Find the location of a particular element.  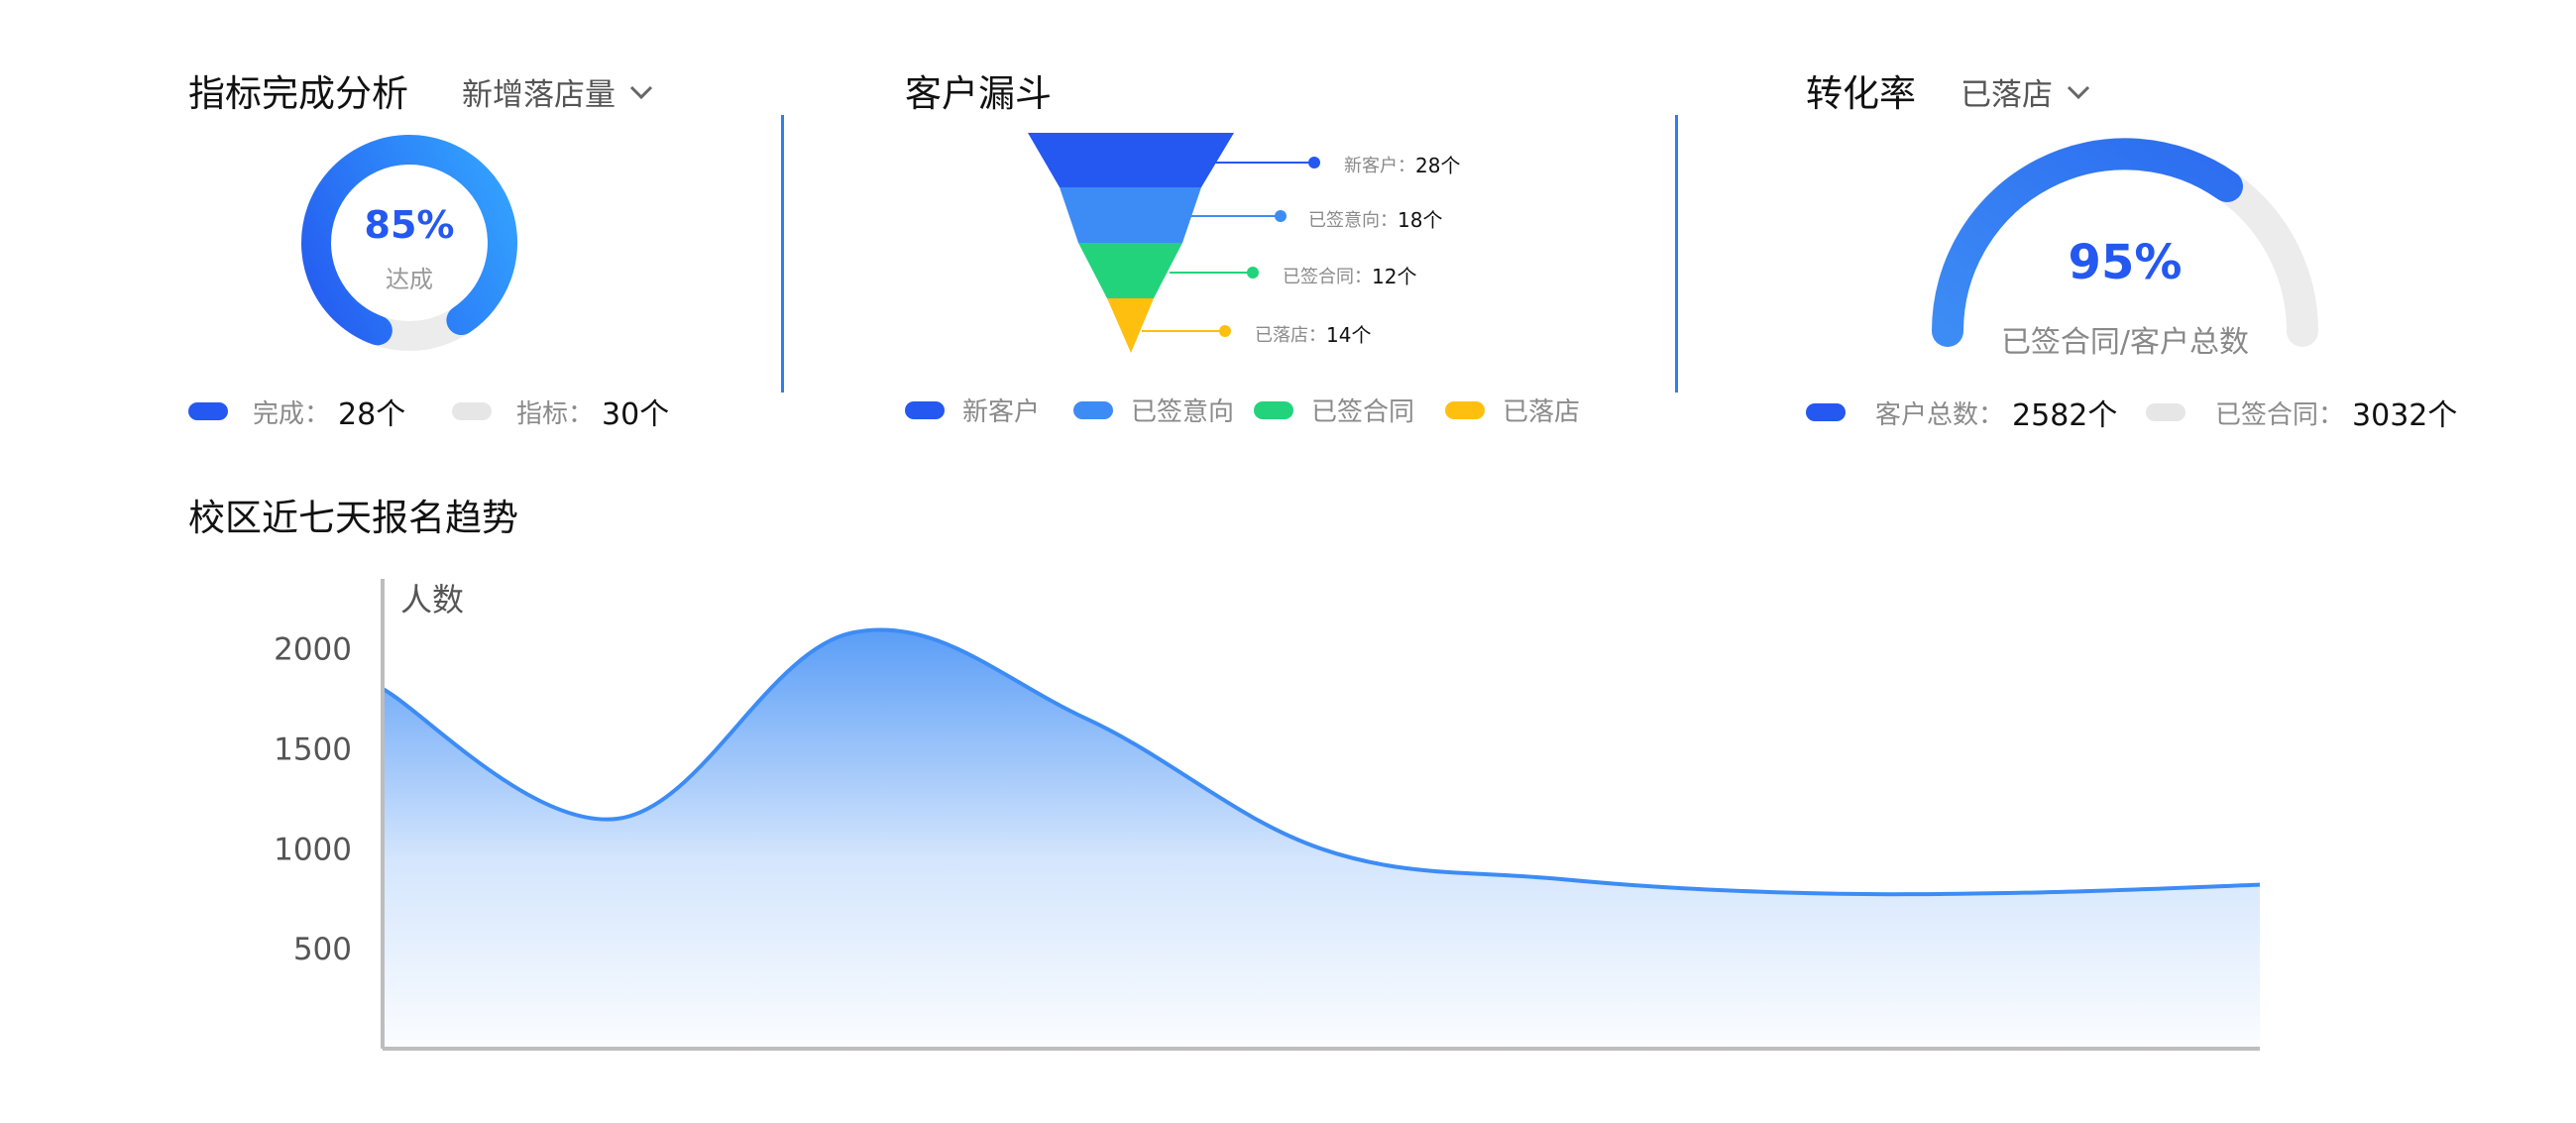

legend-value: 28个 is located at coordinates (372, 414).